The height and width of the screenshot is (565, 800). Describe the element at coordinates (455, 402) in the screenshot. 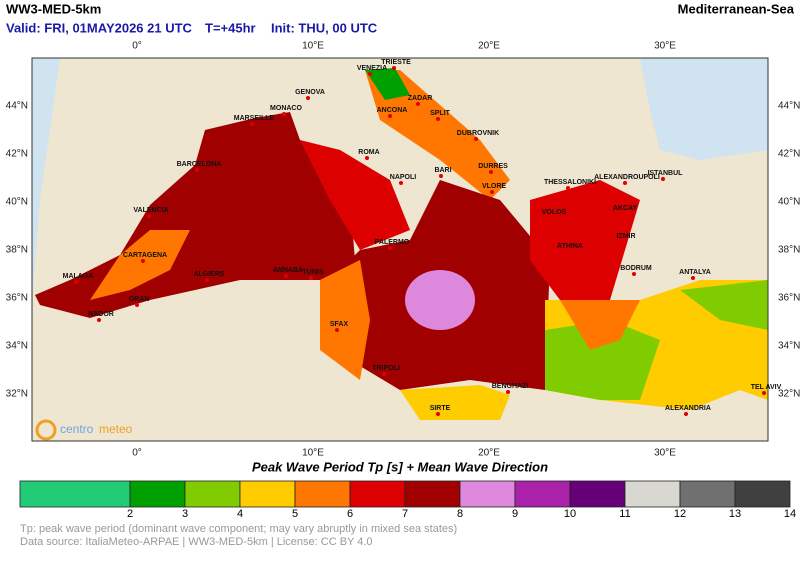

I see `sea-sirte` at that location.